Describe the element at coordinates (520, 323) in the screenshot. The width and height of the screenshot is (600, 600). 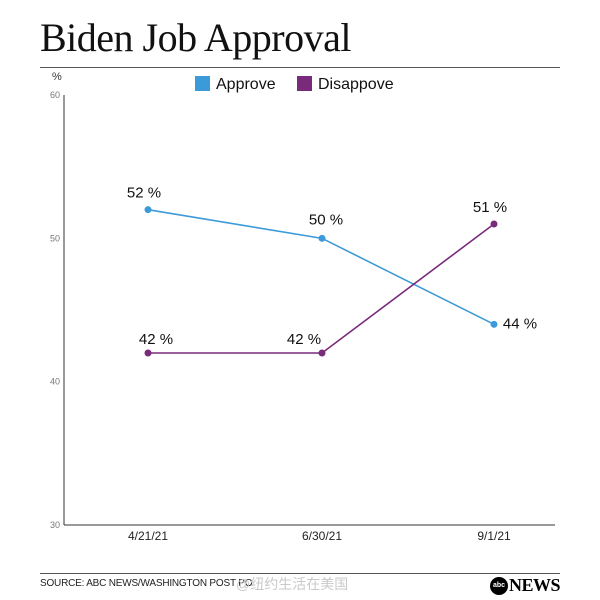
I see `data-label-approve: 44 %` at that location.